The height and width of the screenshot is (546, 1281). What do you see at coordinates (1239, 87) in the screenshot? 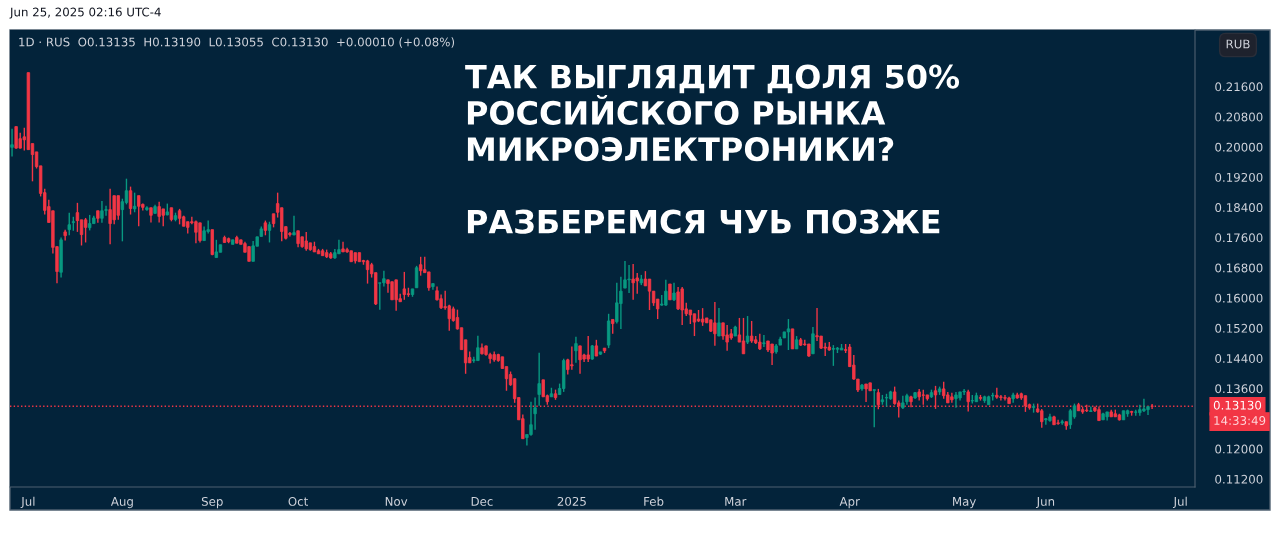
I see `y-tick-label: 0.21600` at bounding box center [1239, 87].